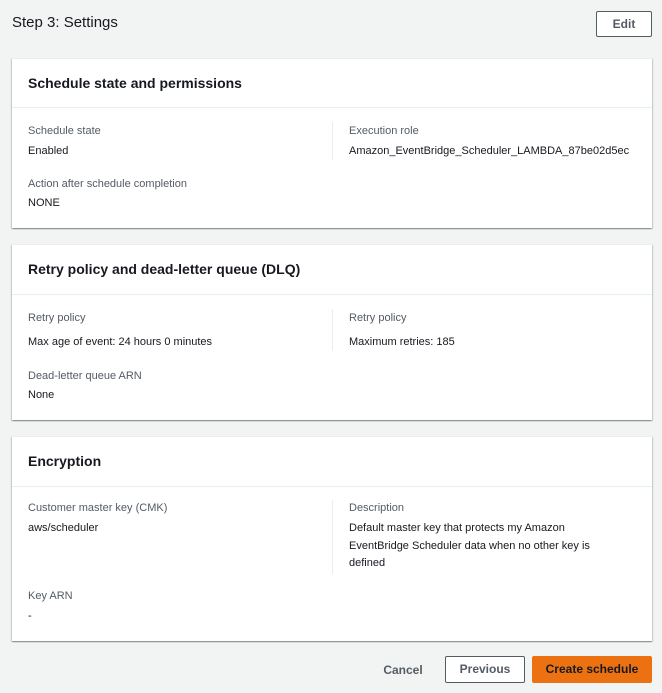  Describe the element at coordinates (41, 395) in the screenshot. I see `field-value: None` at that location.